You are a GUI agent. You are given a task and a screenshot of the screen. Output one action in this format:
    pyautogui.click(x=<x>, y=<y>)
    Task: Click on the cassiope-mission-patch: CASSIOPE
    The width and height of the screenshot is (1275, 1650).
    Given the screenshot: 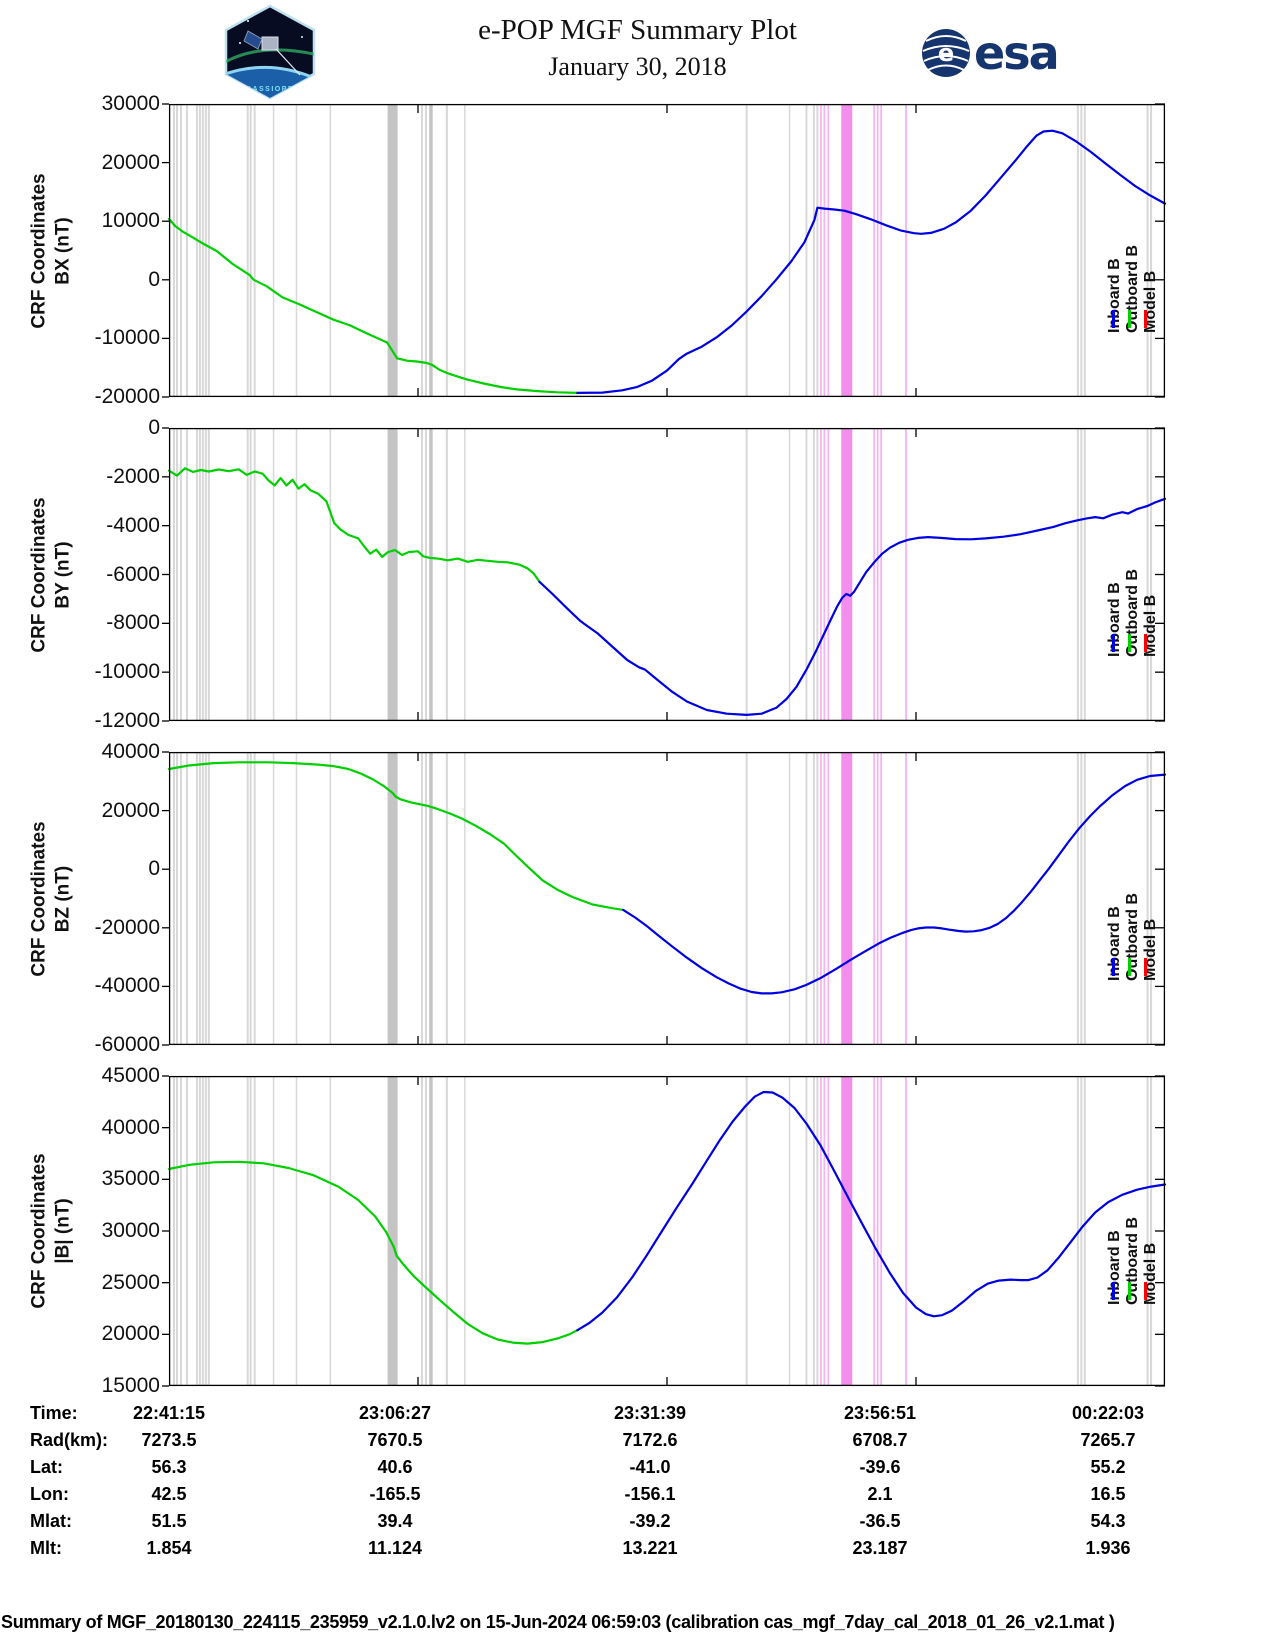 What is the action you would take?
    pyautogui.click(x=270, y=54)
    